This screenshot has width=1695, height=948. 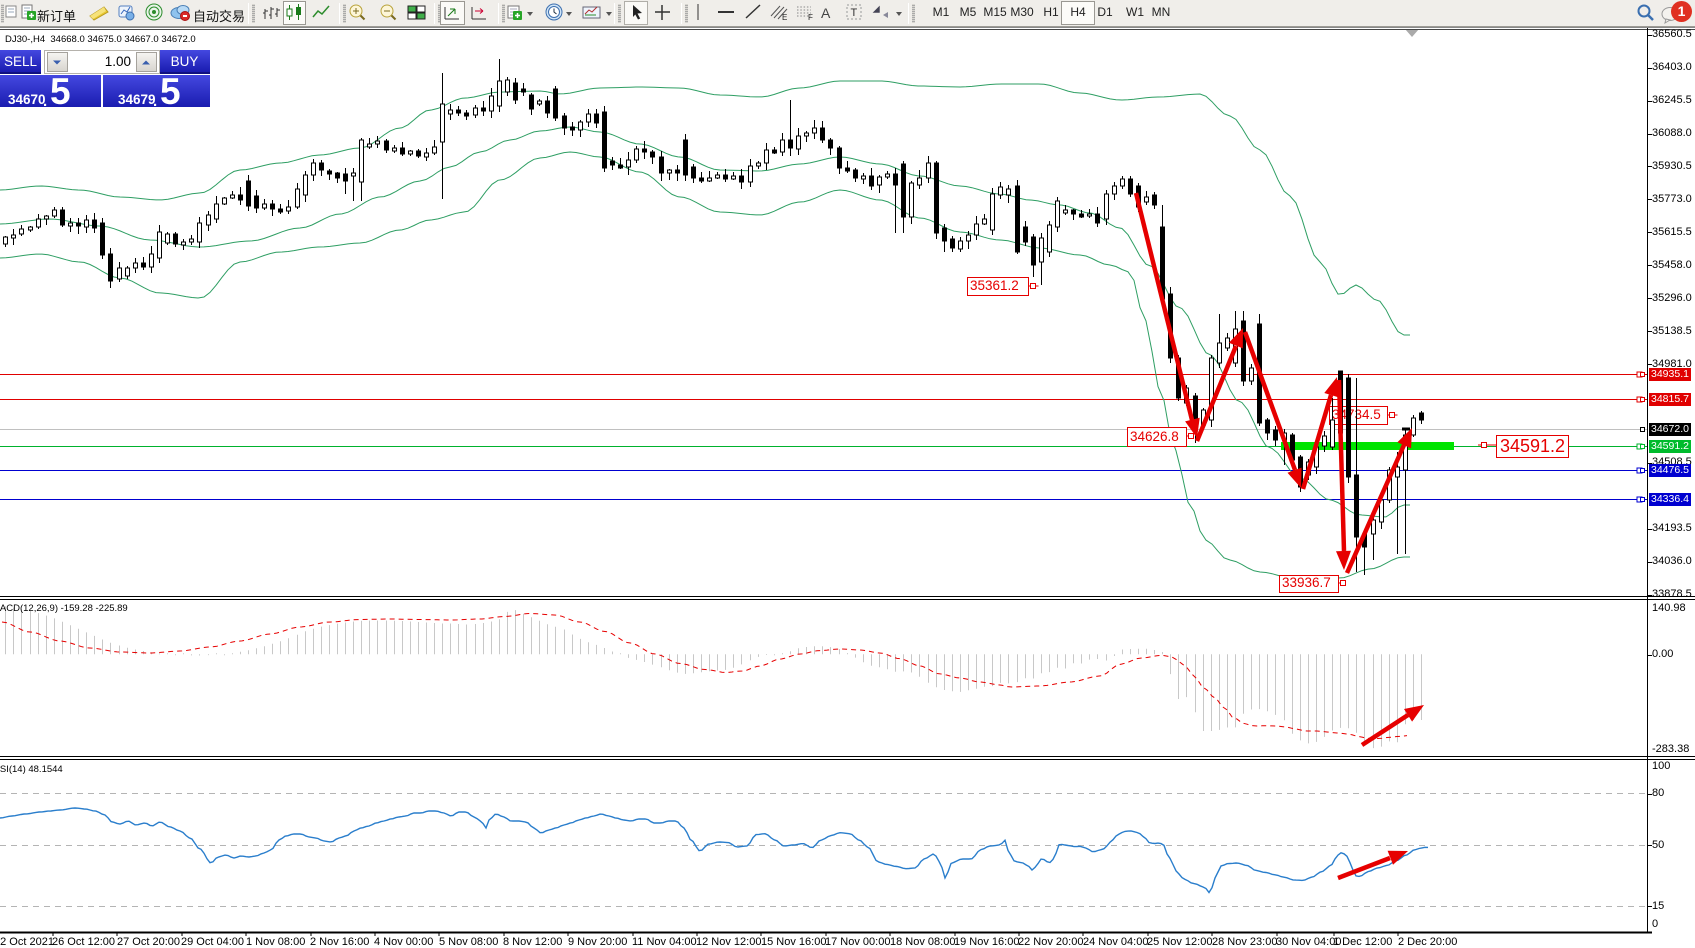 I want to click on svg-text: F, so click(x=810, y=17).